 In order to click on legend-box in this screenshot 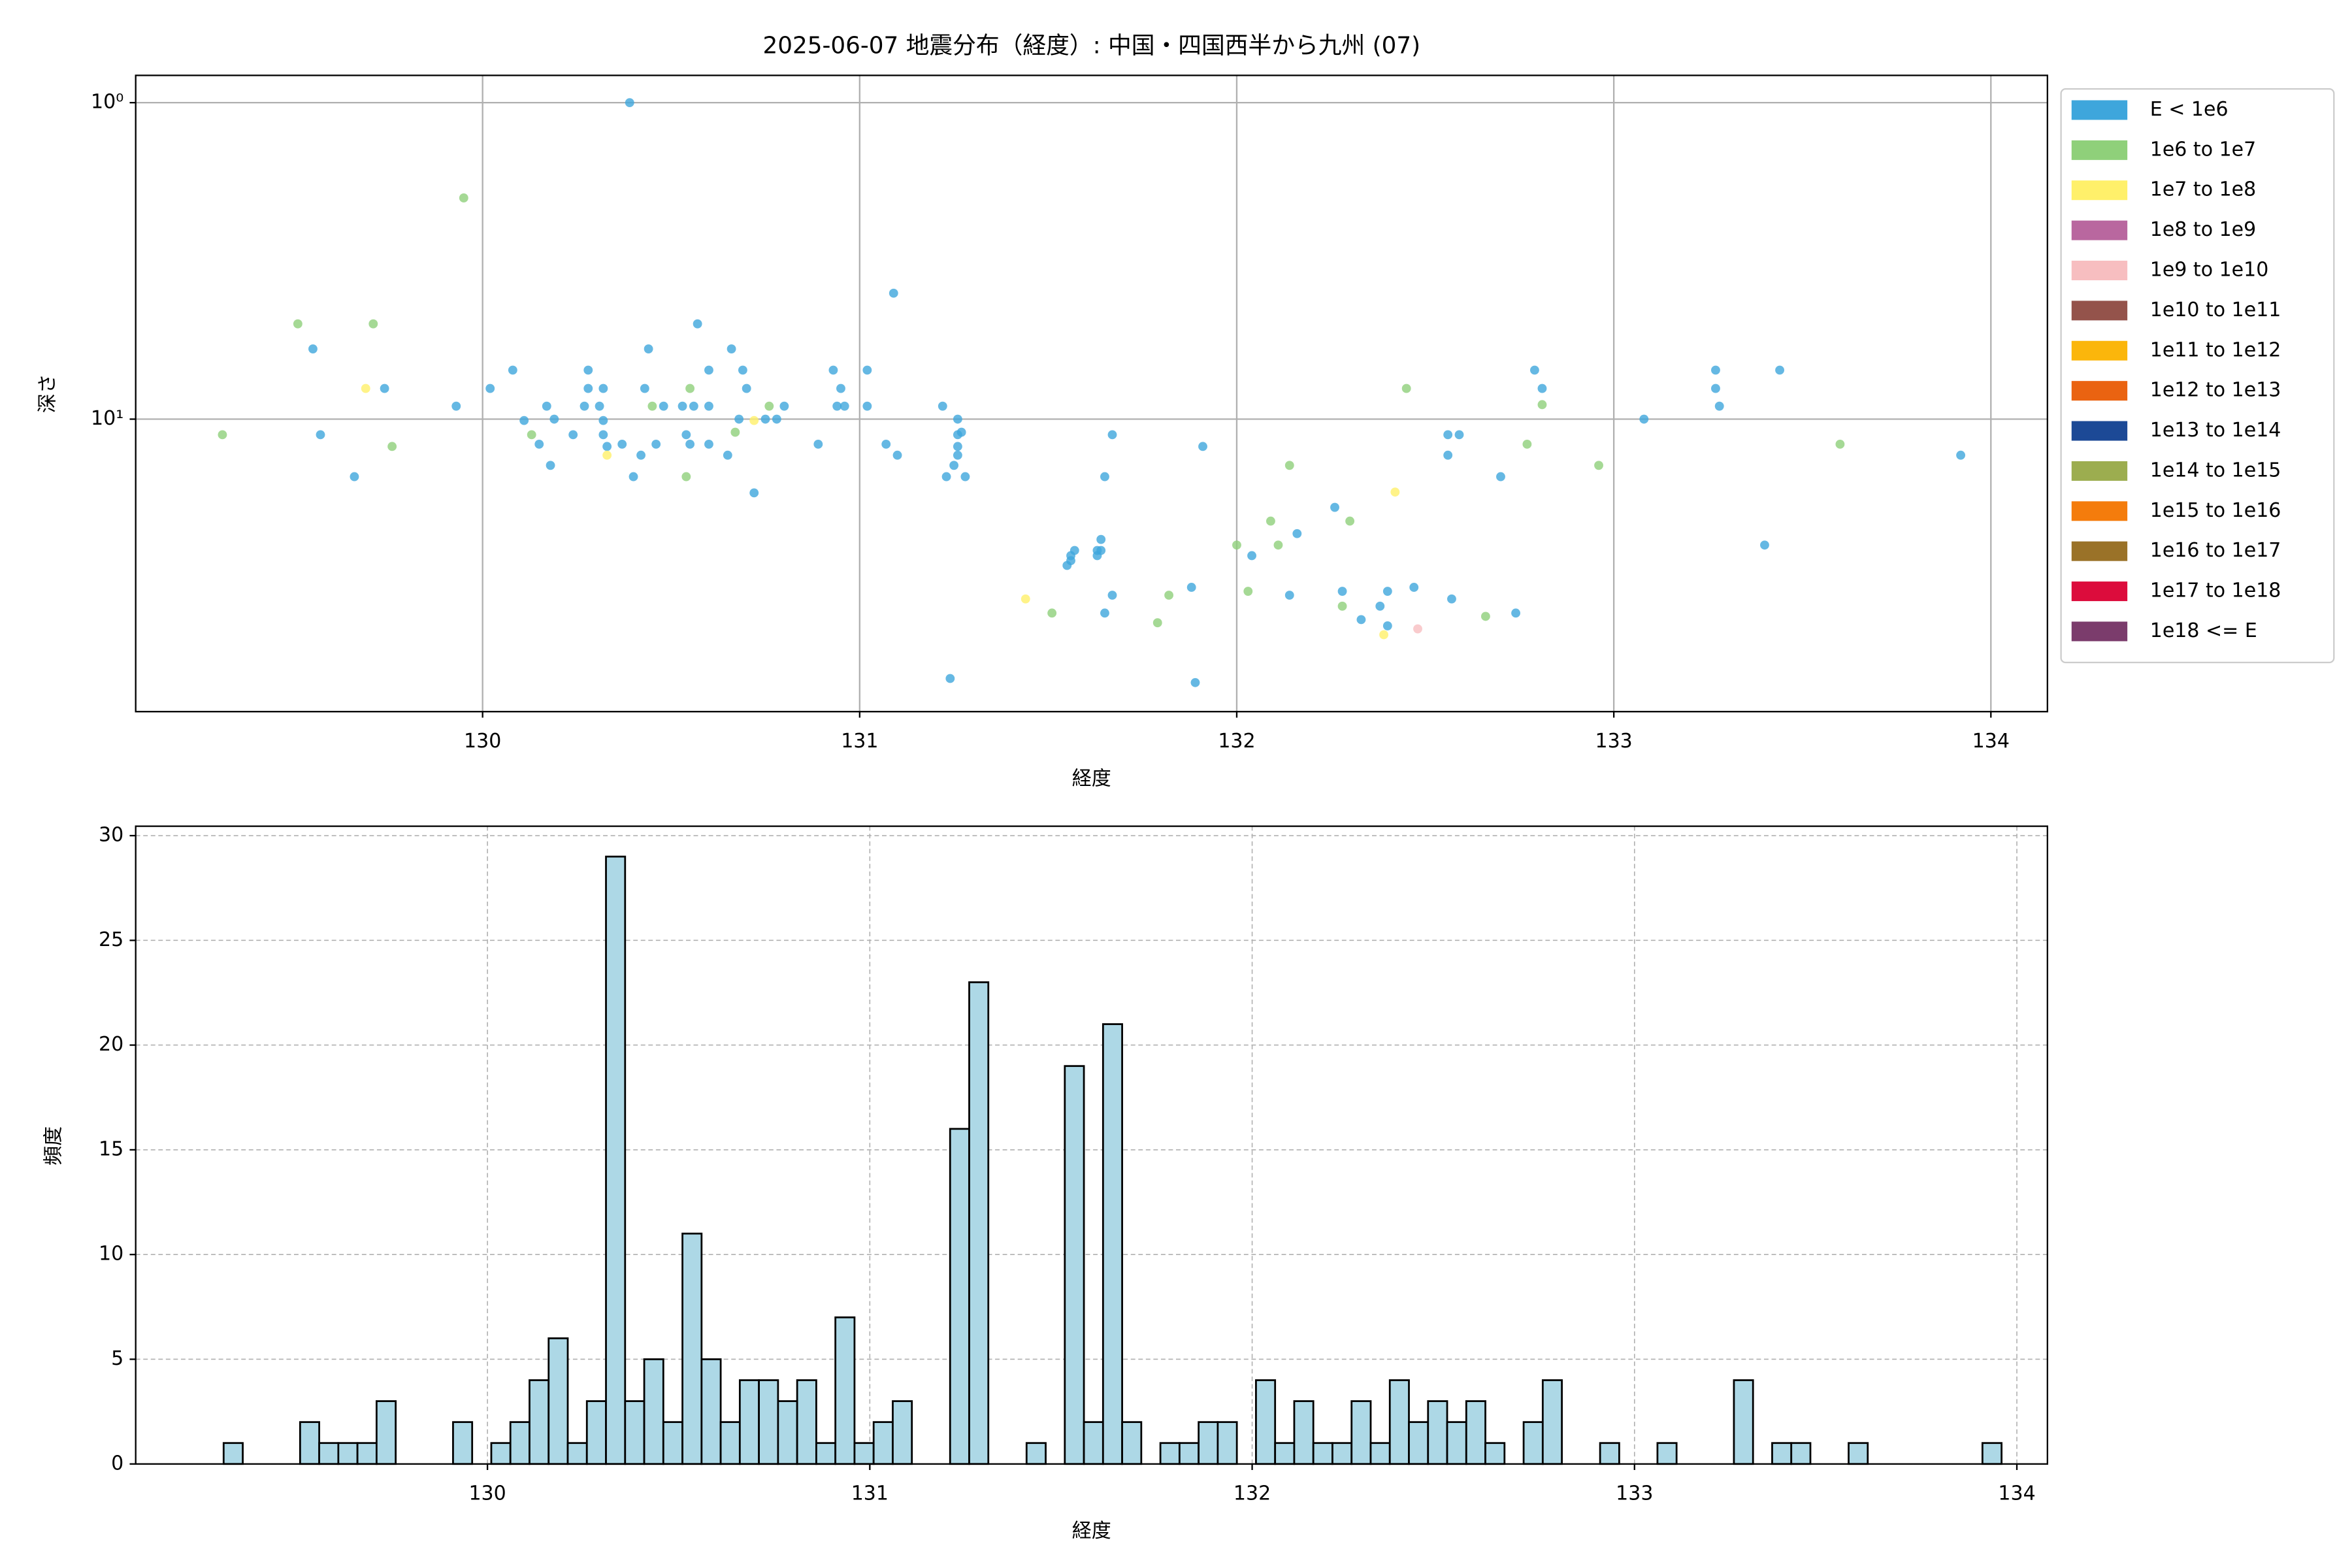, I will do `click(2197, 376)`.